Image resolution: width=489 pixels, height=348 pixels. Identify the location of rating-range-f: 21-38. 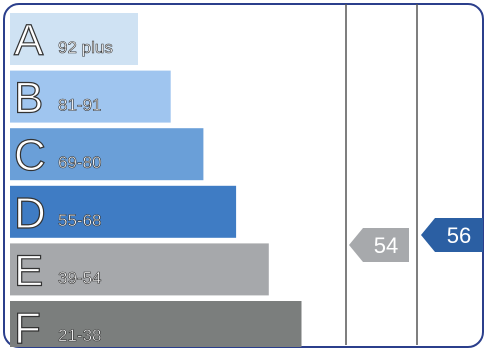
(79, 335).